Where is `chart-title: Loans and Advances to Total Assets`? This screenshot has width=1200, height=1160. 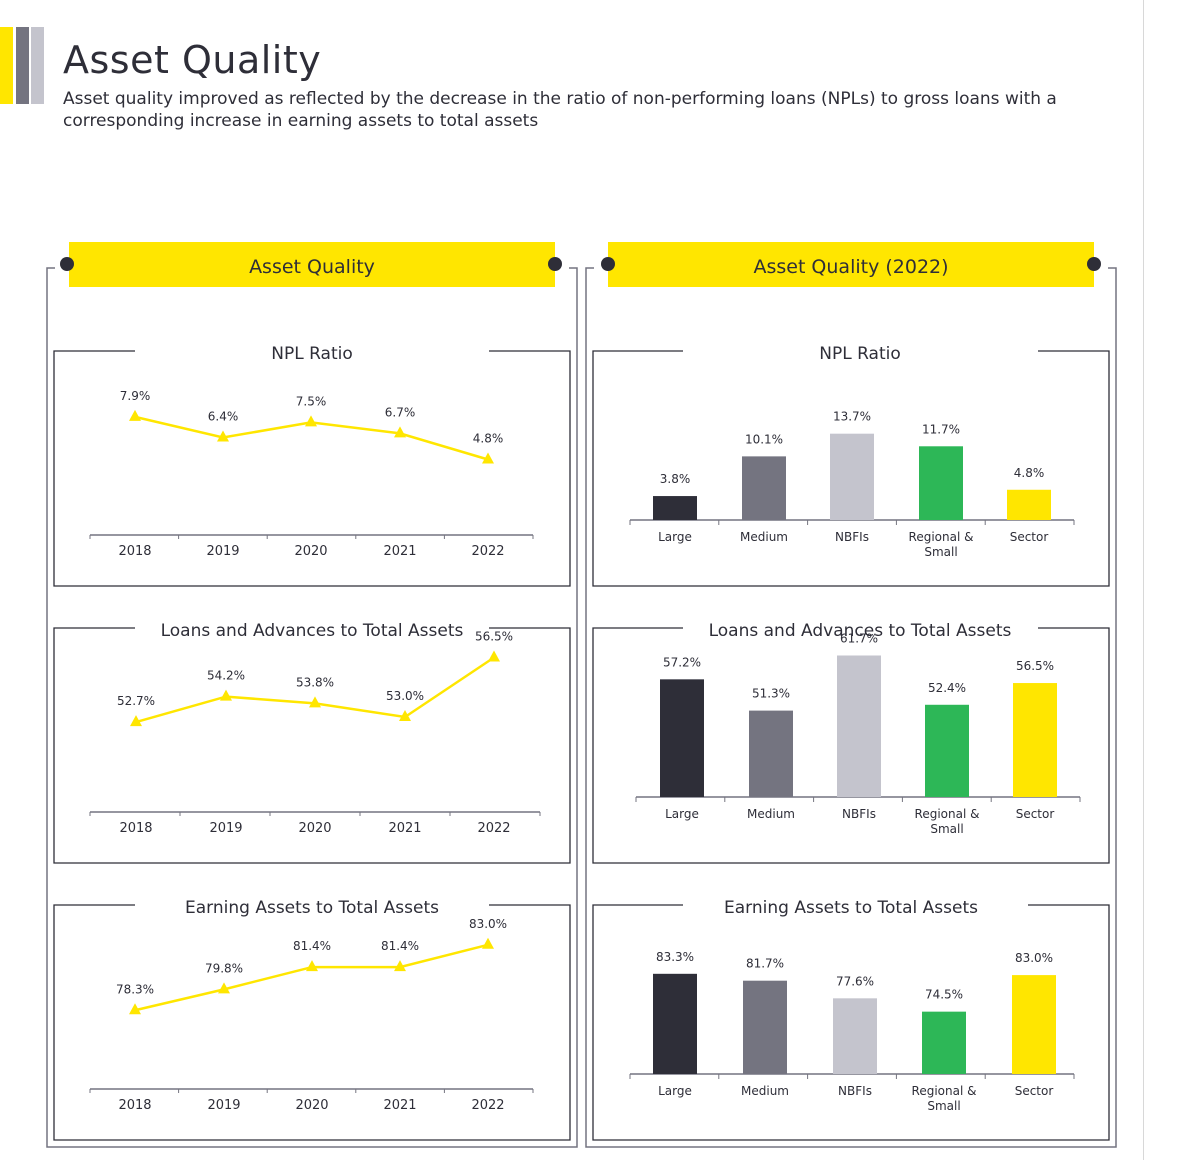 chart-title: Loans and Advances to Total Assets is located at coordinates (312, 631).